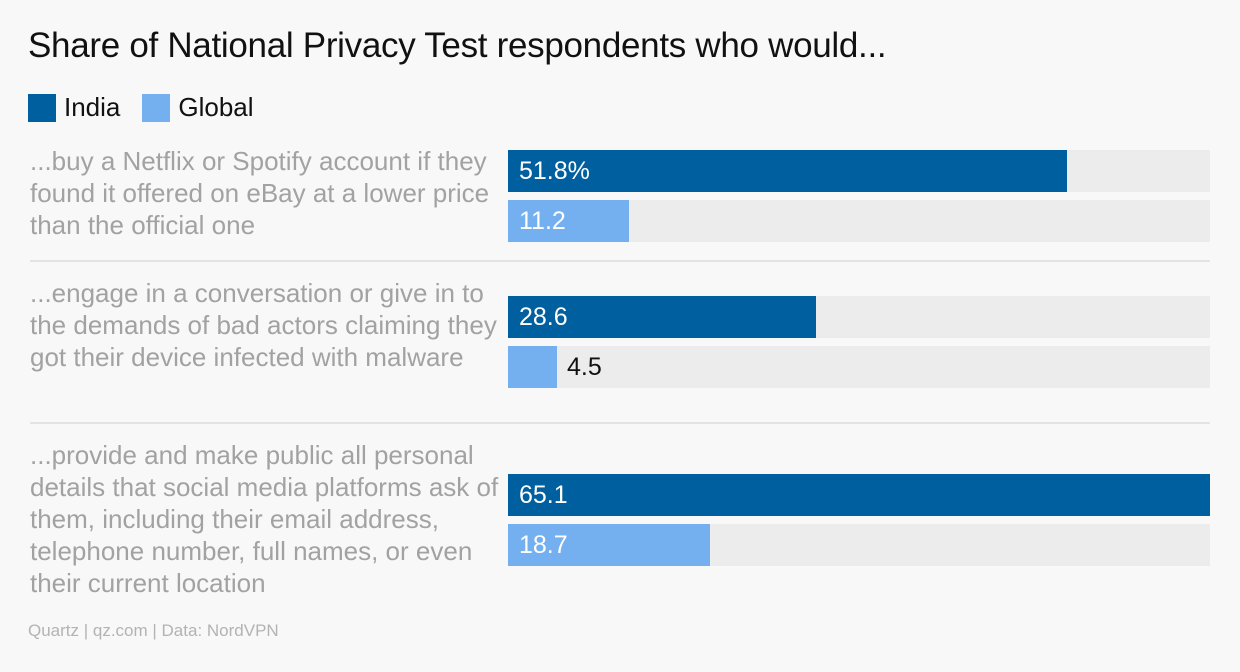 This screenshot has width=1240, height=672. Describe the element at coordinates (92, 107) in the screenshot. I see `legend-label-india: India` at that location.